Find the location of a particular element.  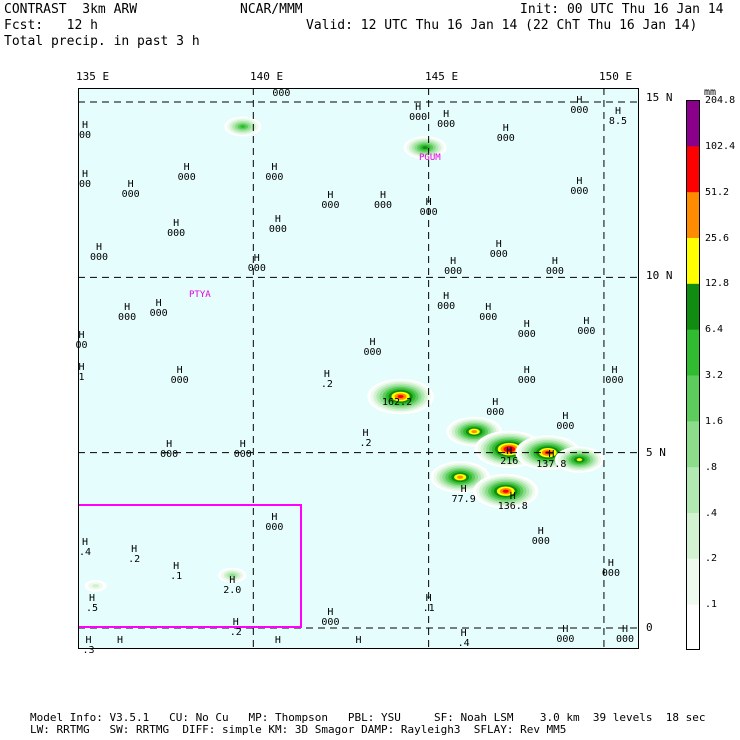

station-marker: H .4 is located at coordinates (85, 547).